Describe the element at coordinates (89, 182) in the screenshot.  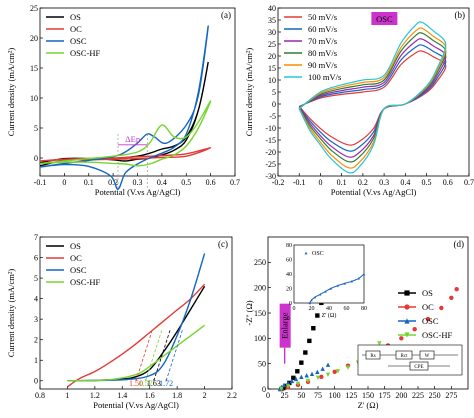
I see `x-tick-label: 0.1` at that location.